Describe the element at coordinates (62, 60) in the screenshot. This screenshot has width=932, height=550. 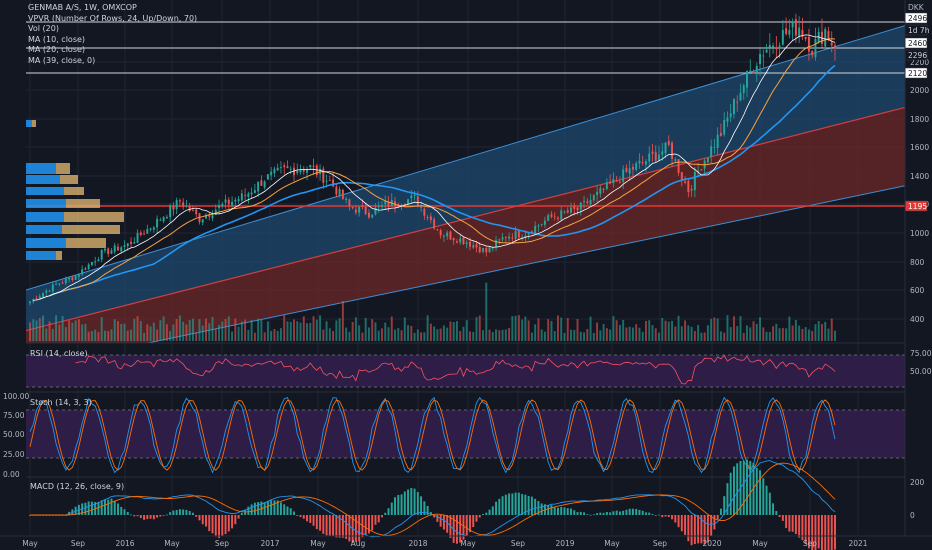
I see `legend-ma39: MA (39, close, 0)` at that location.